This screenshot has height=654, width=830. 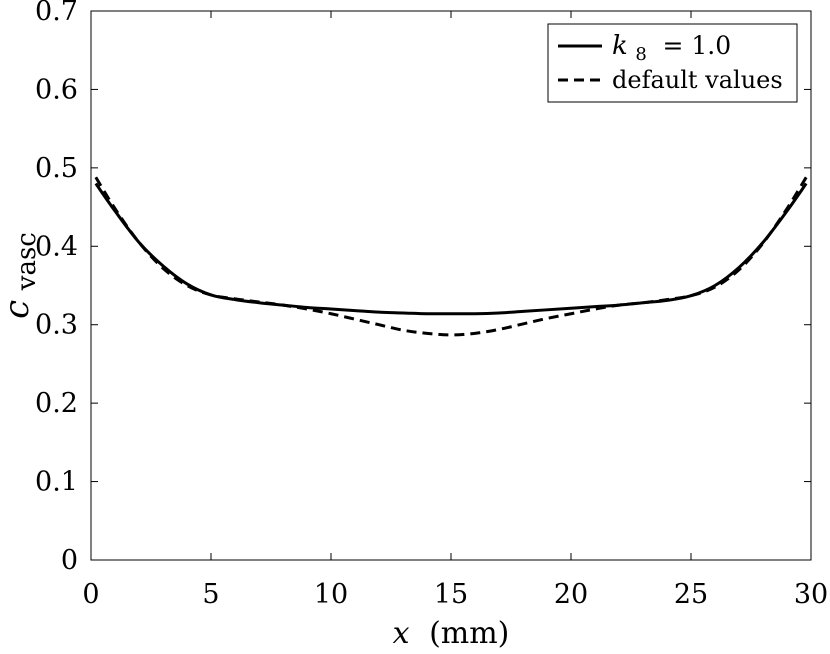 I want to click on y-axis-label: c vasc, so click(x=21, y=275).